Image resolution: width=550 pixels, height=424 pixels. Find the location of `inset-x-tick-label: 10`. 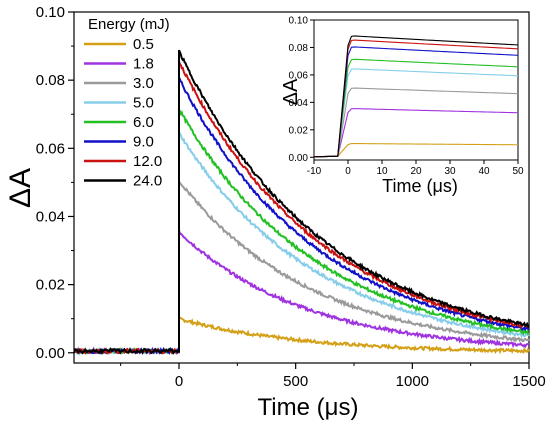

inset-x-tick-label: 10 is located at coordinates (382, 171).